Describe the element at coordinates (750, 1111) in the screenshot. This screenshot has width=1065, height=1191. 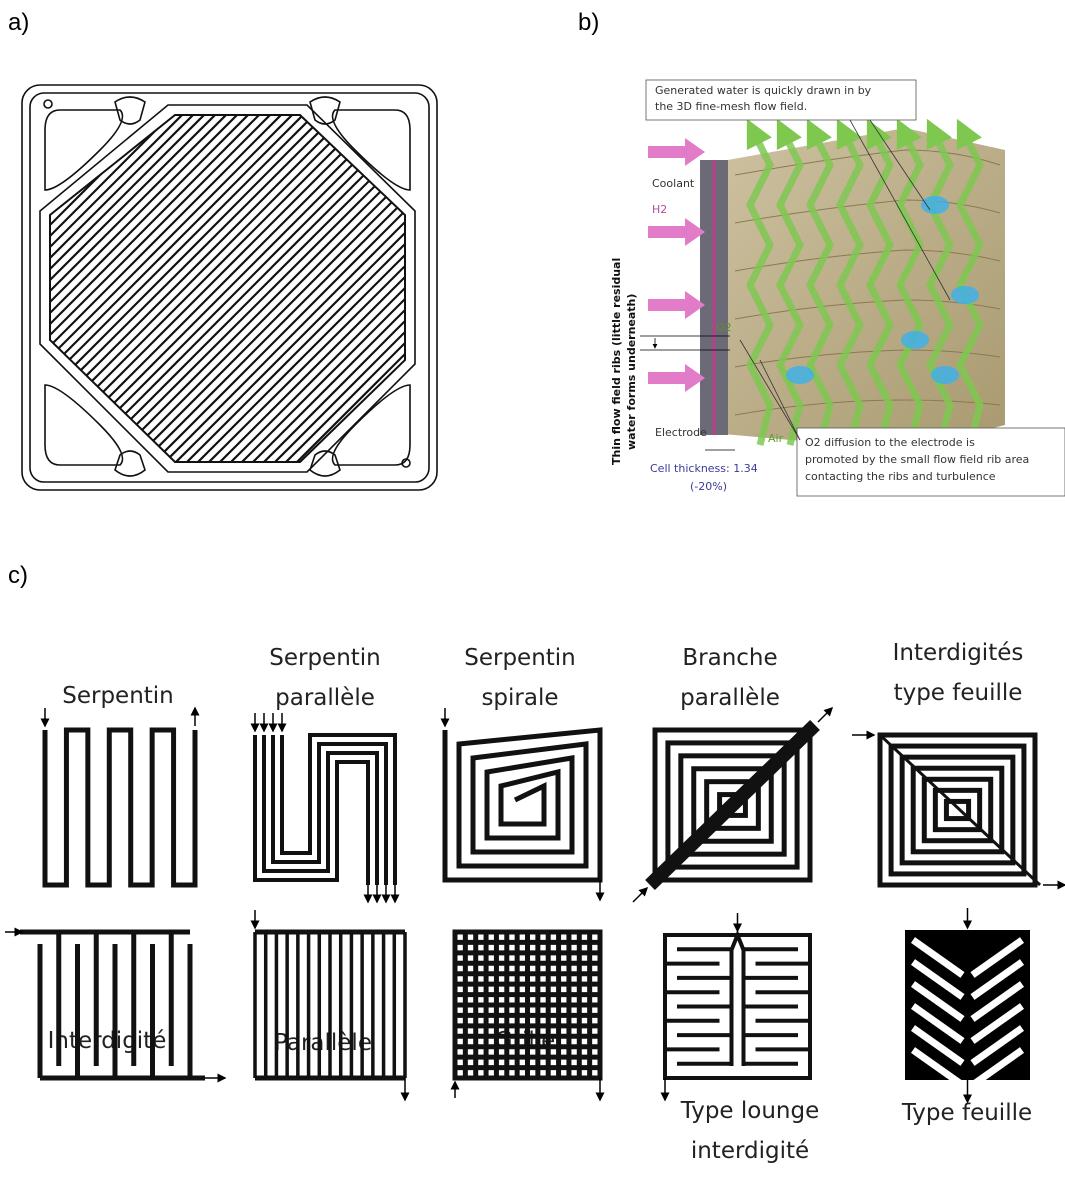
I see `pattern-label: Type lounge` at that location.